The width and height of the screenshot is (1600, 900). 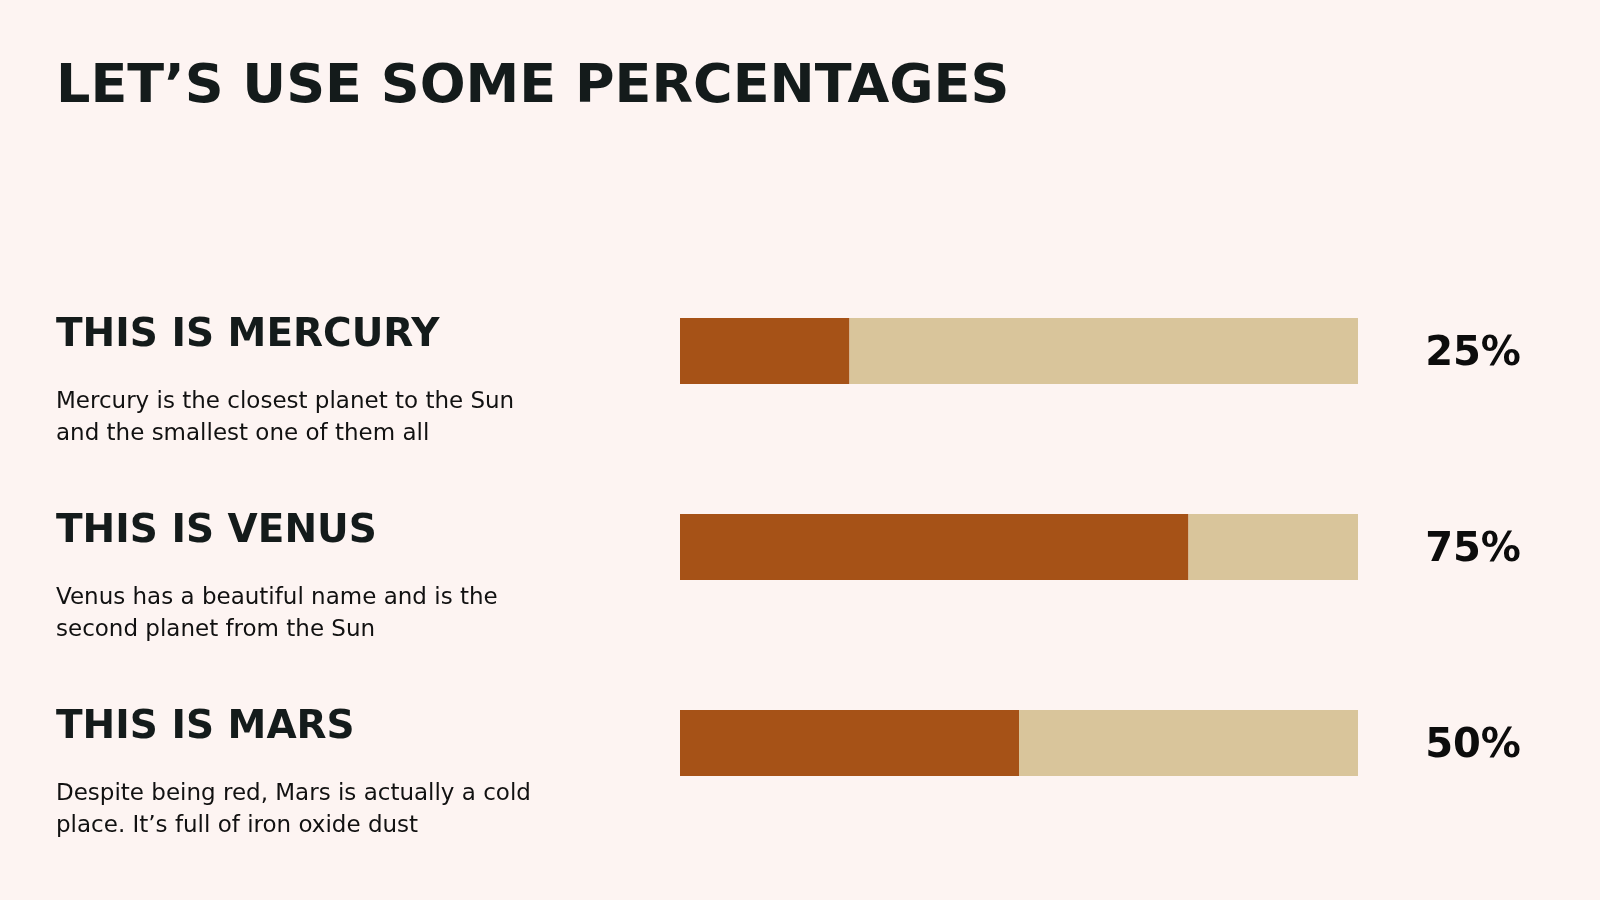 What do you see at coordinates (248, 332) in the screenshot?
I see `y-tick-label: THIS IS MERCURY` at bounding box center [248, 332].